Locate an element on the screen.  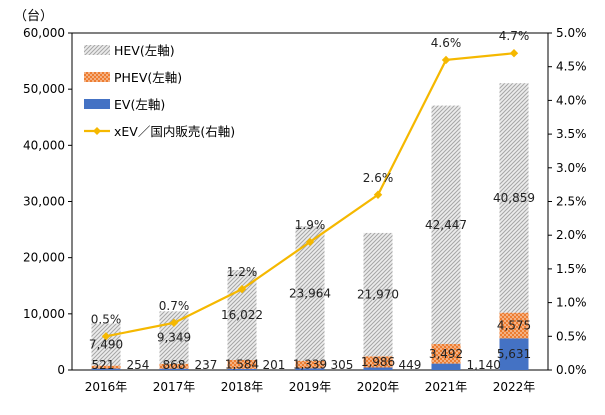
label-hev-1: 7,490 is located at coordinates (106, 345).